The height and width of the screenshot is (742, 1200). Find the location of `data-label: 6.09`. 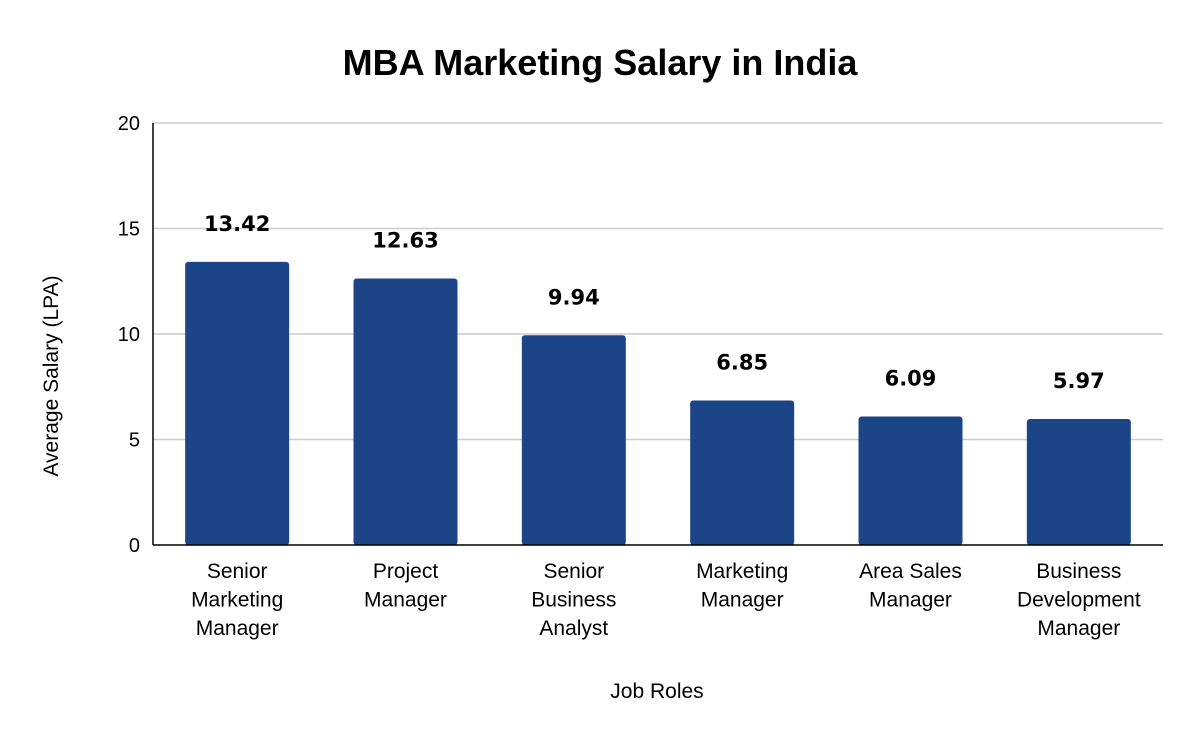

data-label: 6.09 is located at coordinates (911, 379).